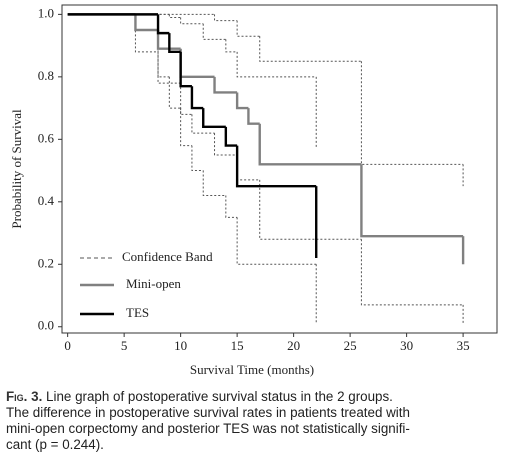 This screenshot has width=514, height=469. I want to click on x-tick-label: 15, so click(237, 345).